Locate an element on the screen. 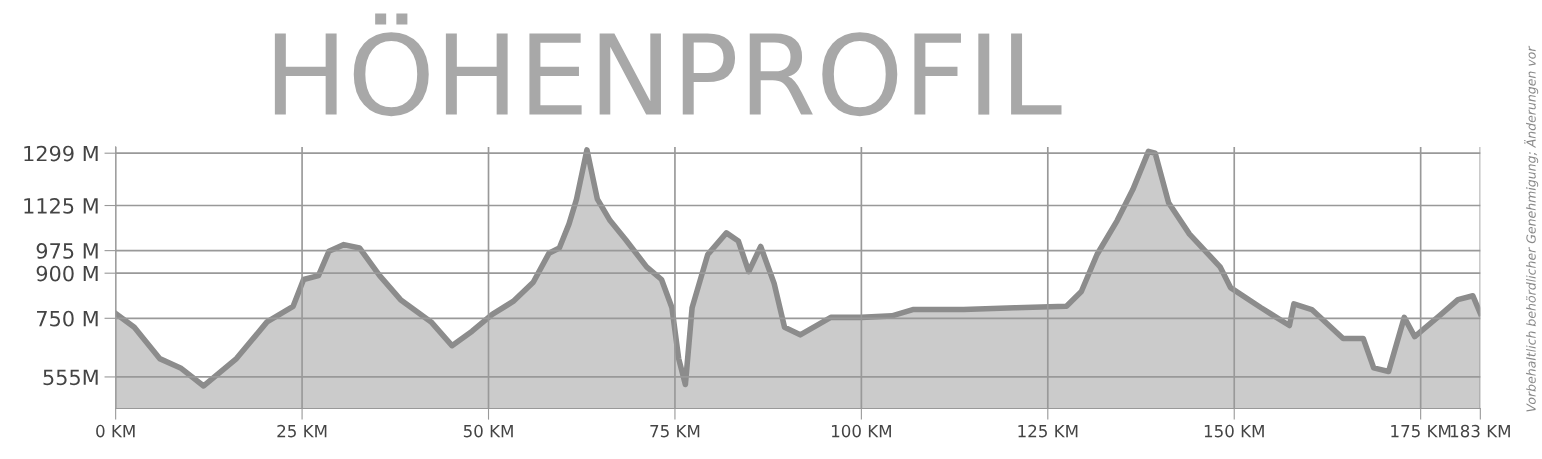  y-tick-label: 1125 M is located at coordinates (61, 205).